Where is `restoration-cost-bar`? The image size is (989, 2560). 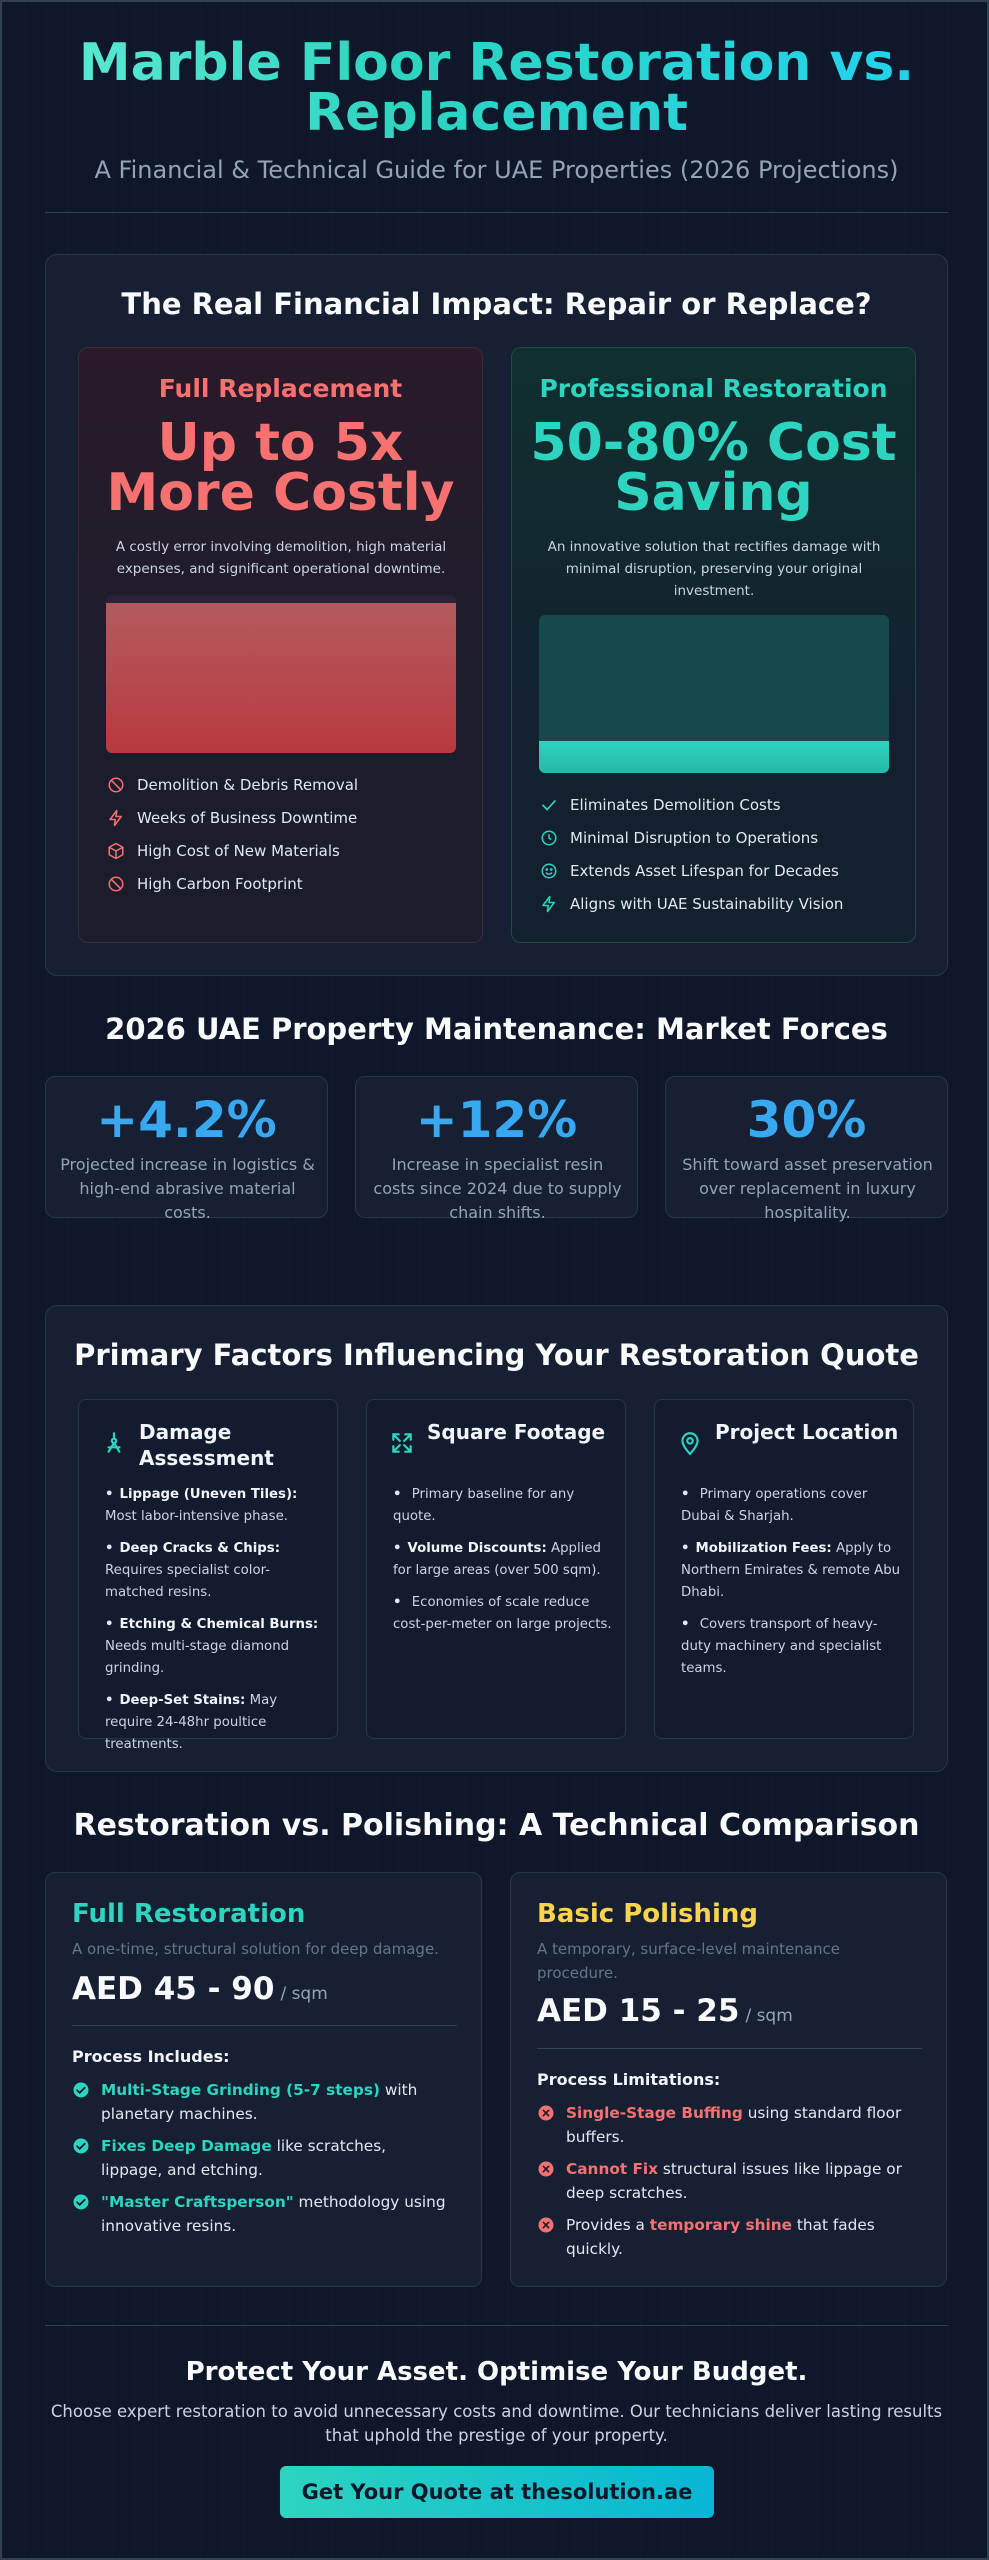
restoration-cost-bar is located at coordinates (714, 694).